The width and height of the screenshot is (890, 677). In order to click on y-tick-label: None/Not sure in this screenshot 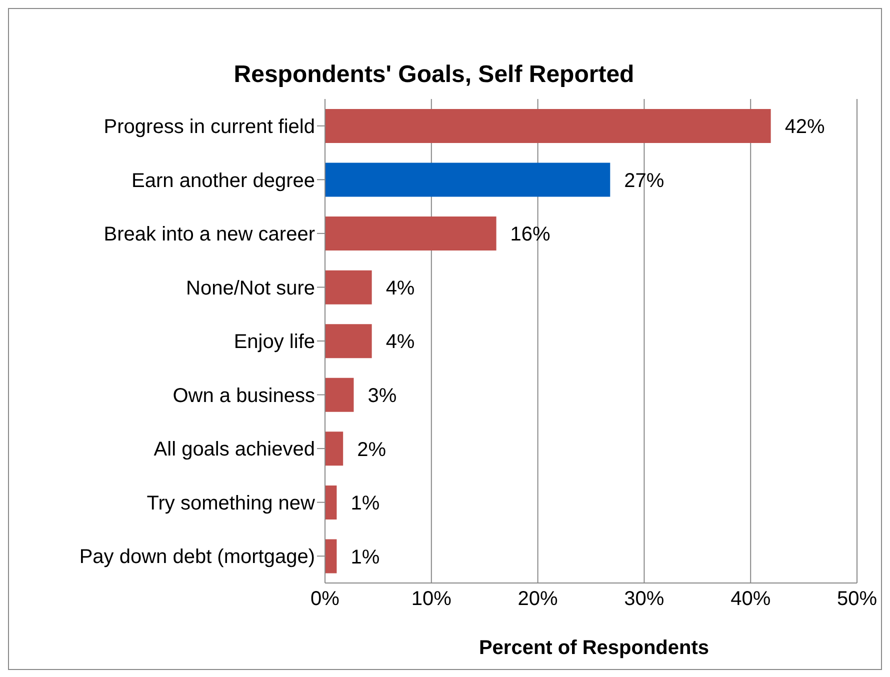, I will do `click(250, 288)`.